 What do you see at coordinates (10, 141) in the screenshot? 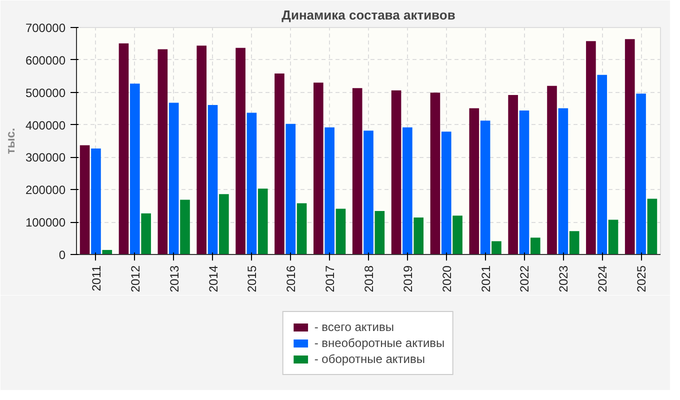
I see `y-axis-title: тыс.` at bounding box center [10, 141].